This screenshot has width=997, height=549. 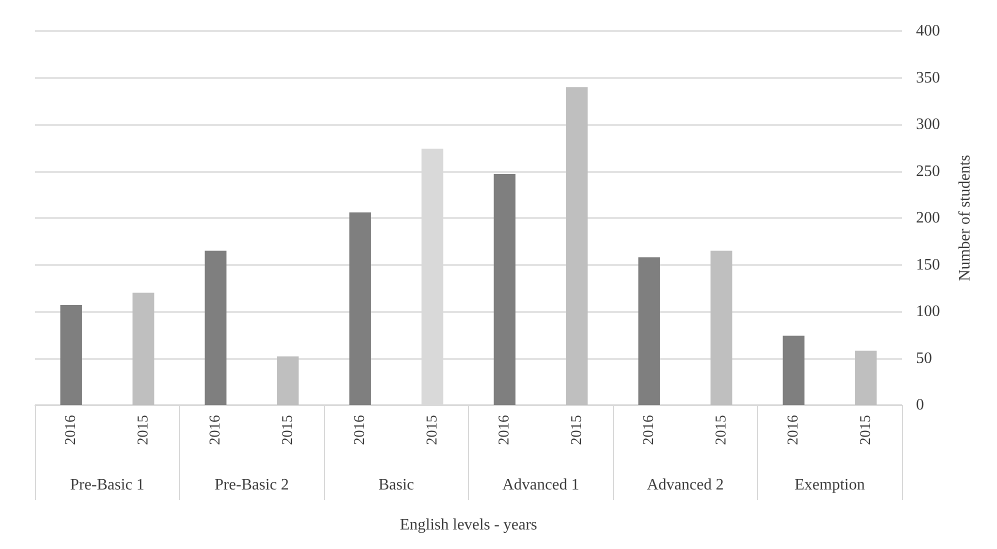 I want to click on text: Pre-Basic 1, so click(x=107, y=485).